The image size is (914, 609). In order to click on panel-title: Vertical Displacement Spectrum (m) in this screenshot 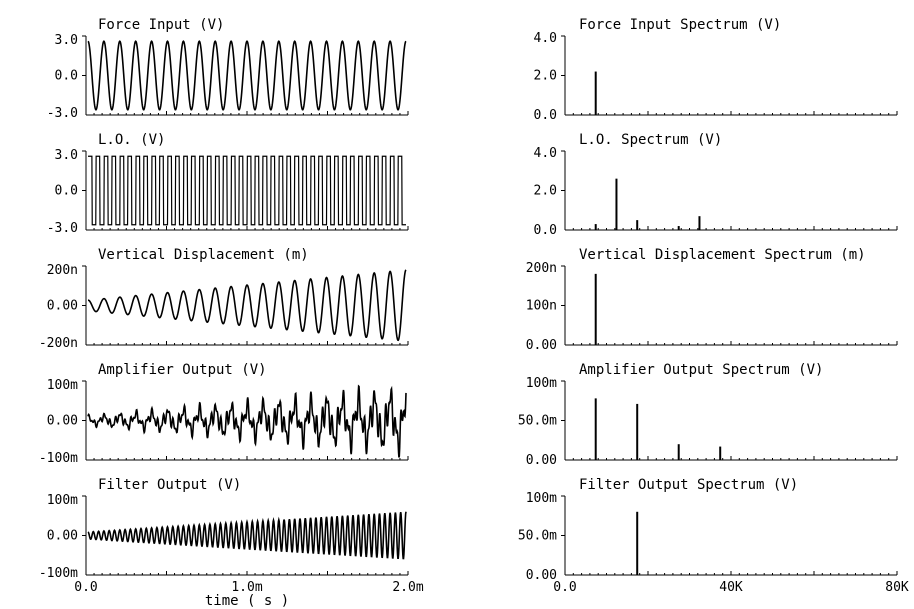, I will do `click(722, 255)`.